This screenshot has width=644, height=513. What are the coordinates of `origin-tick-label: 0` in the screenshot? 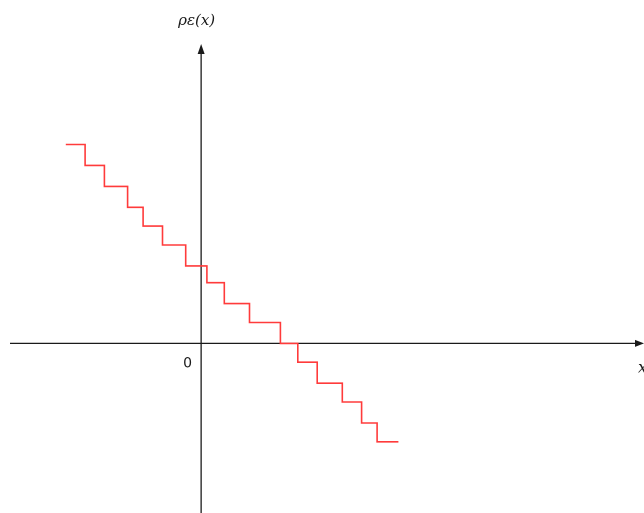 It's located at (187, 363).